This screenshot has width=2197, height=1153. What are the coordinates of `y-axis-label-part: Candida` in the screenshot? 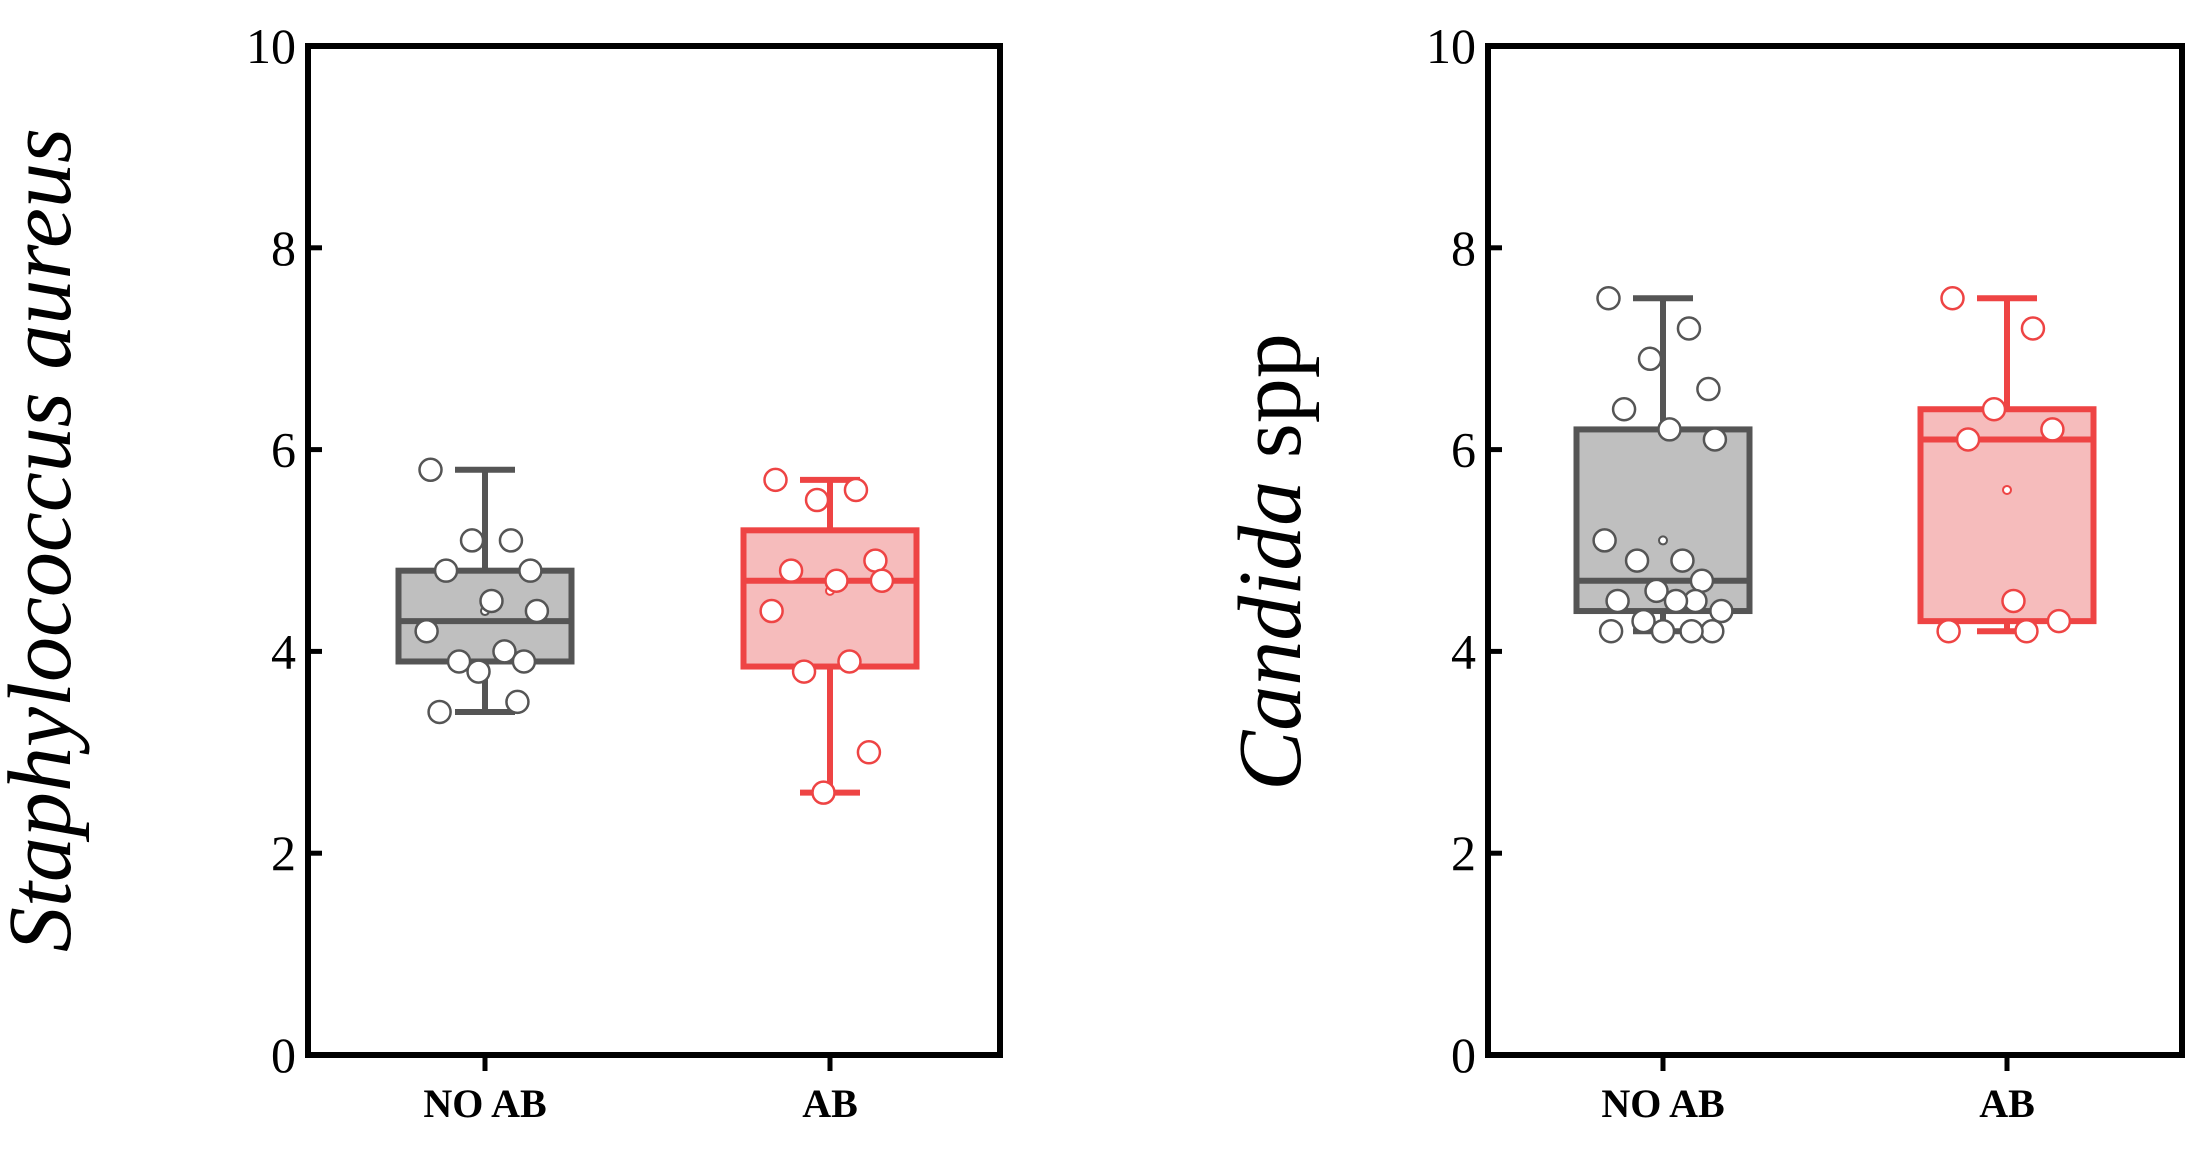 It's located at (1270, 636).